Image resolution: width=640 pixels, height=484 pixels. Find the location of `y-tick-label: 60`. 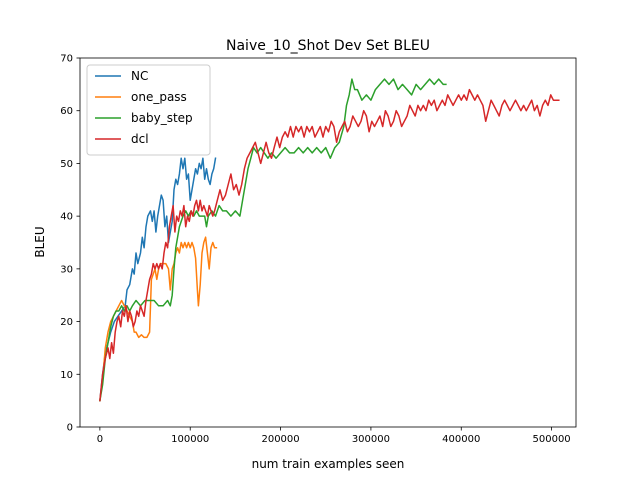

y-tick-label: 60 is located at coordinates (66, 111).